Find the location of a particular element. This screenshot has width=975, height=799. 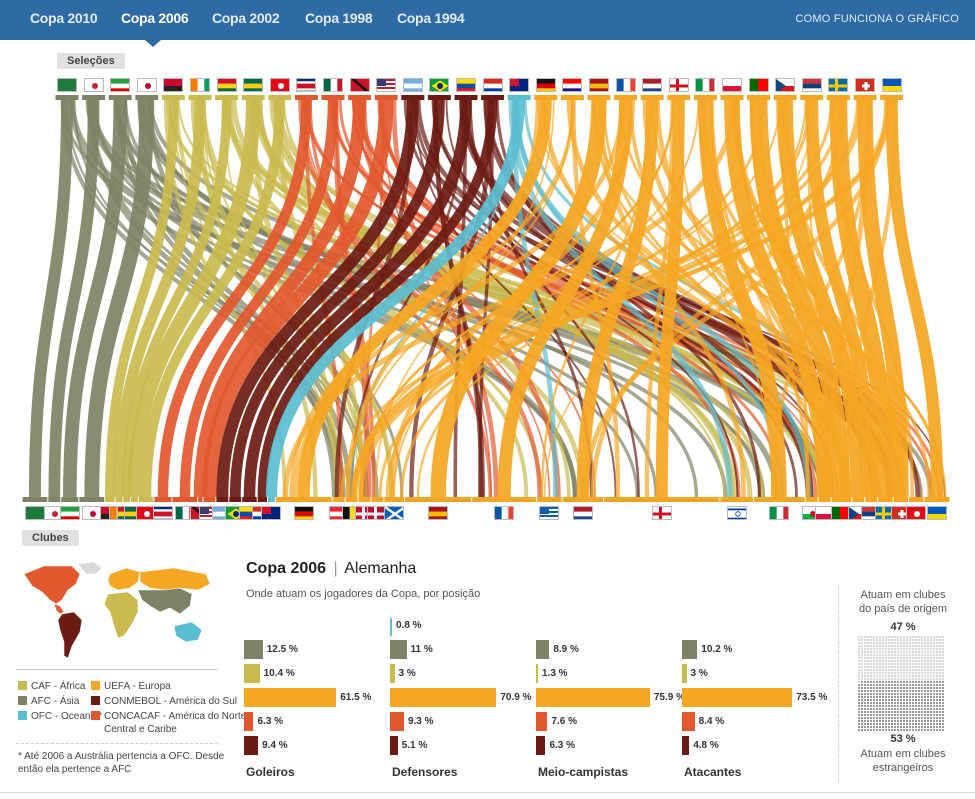

team-flag-ned is located at coordinates (652, 85).